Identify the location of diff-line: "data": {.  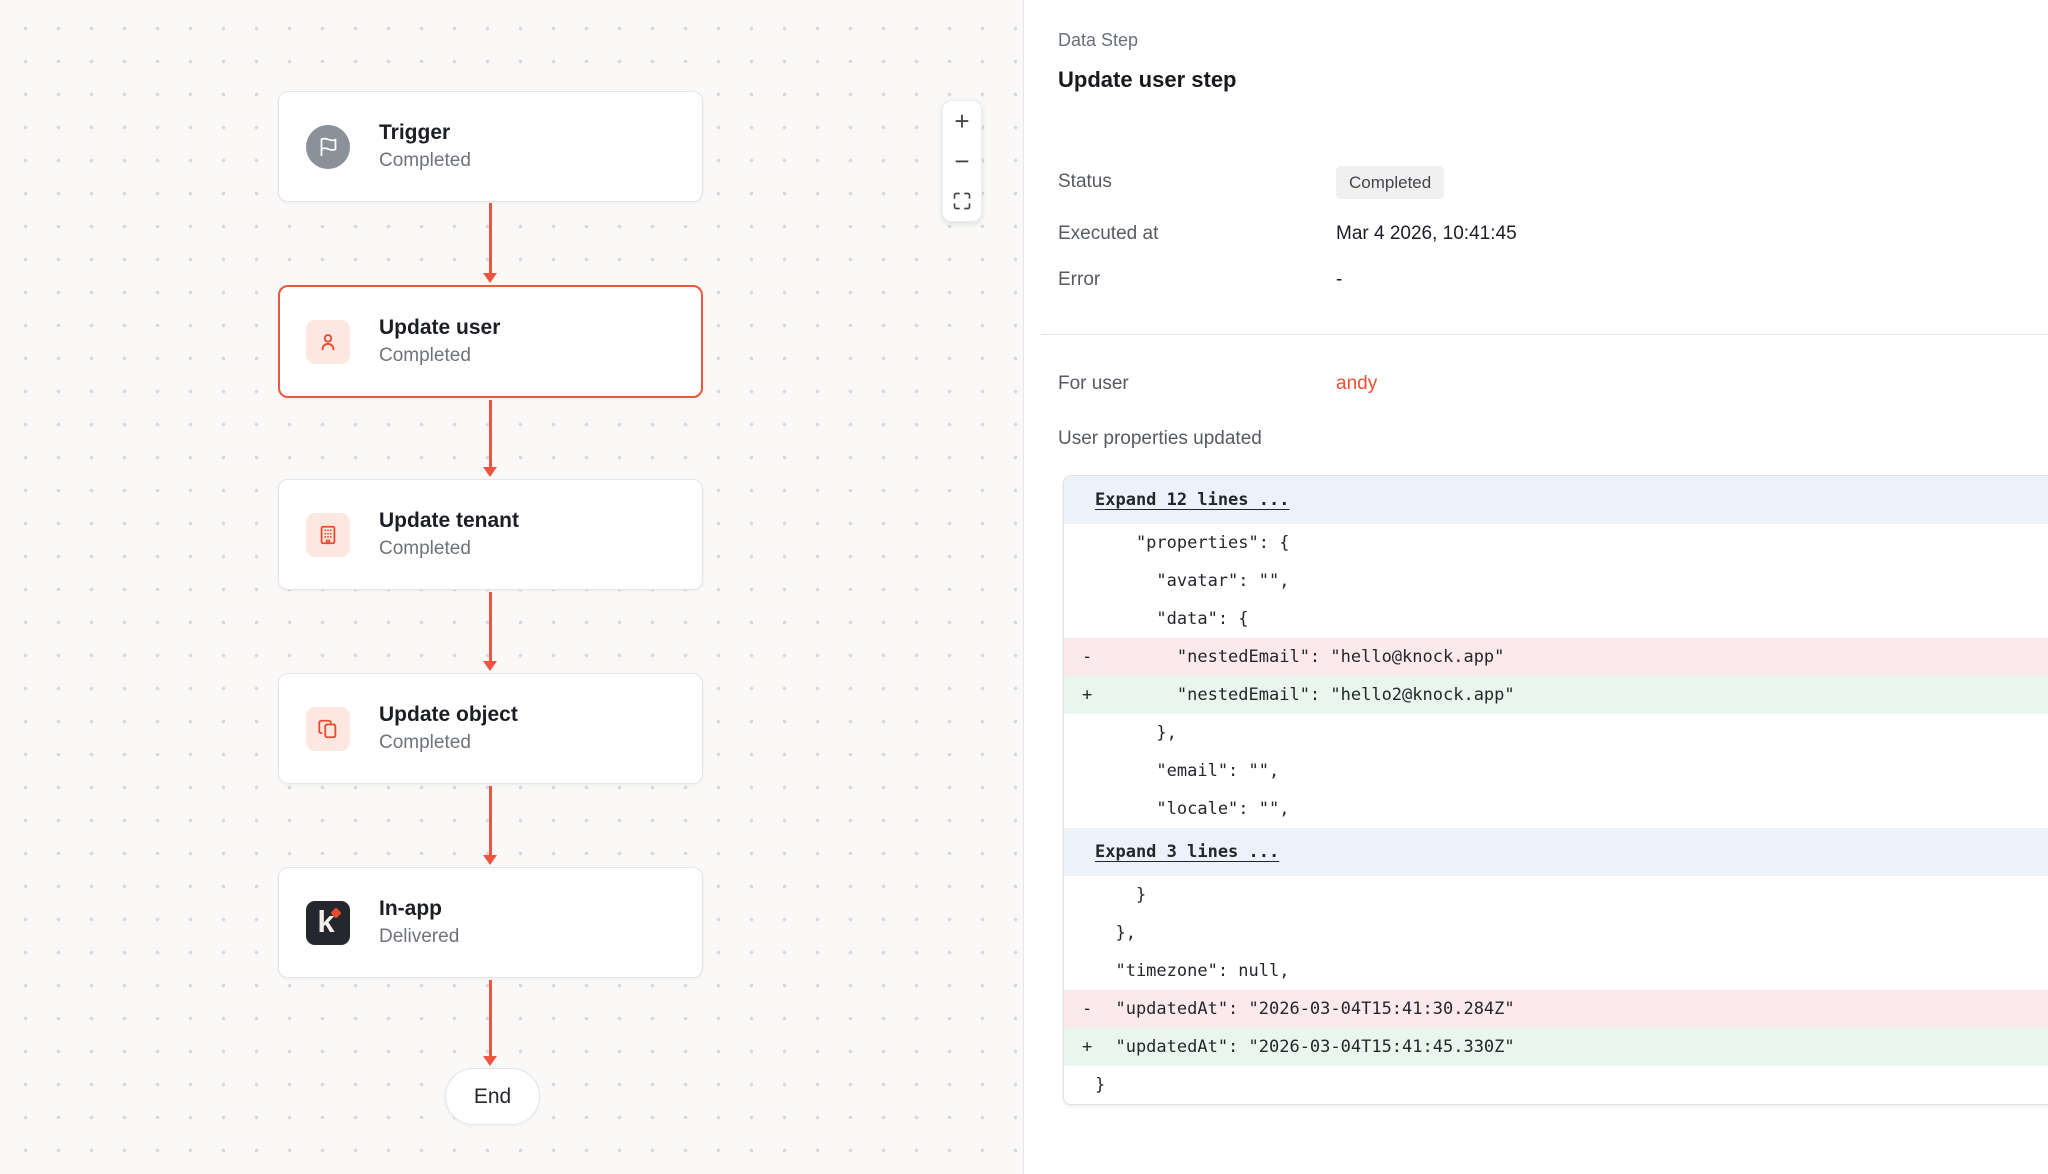
(1172, 619).